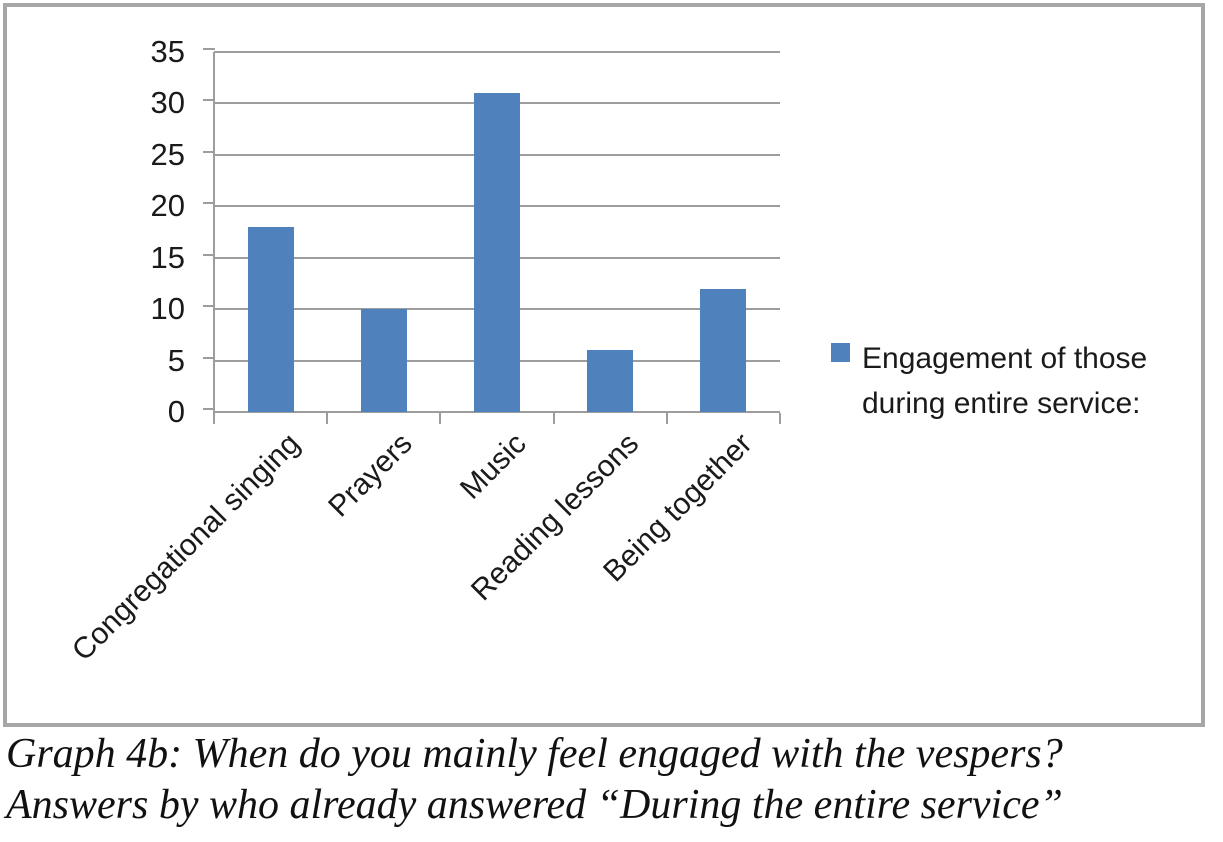 This screenshot has width=1223, height=842. I want to click on y-tick-label: 30, so click(167, 103).